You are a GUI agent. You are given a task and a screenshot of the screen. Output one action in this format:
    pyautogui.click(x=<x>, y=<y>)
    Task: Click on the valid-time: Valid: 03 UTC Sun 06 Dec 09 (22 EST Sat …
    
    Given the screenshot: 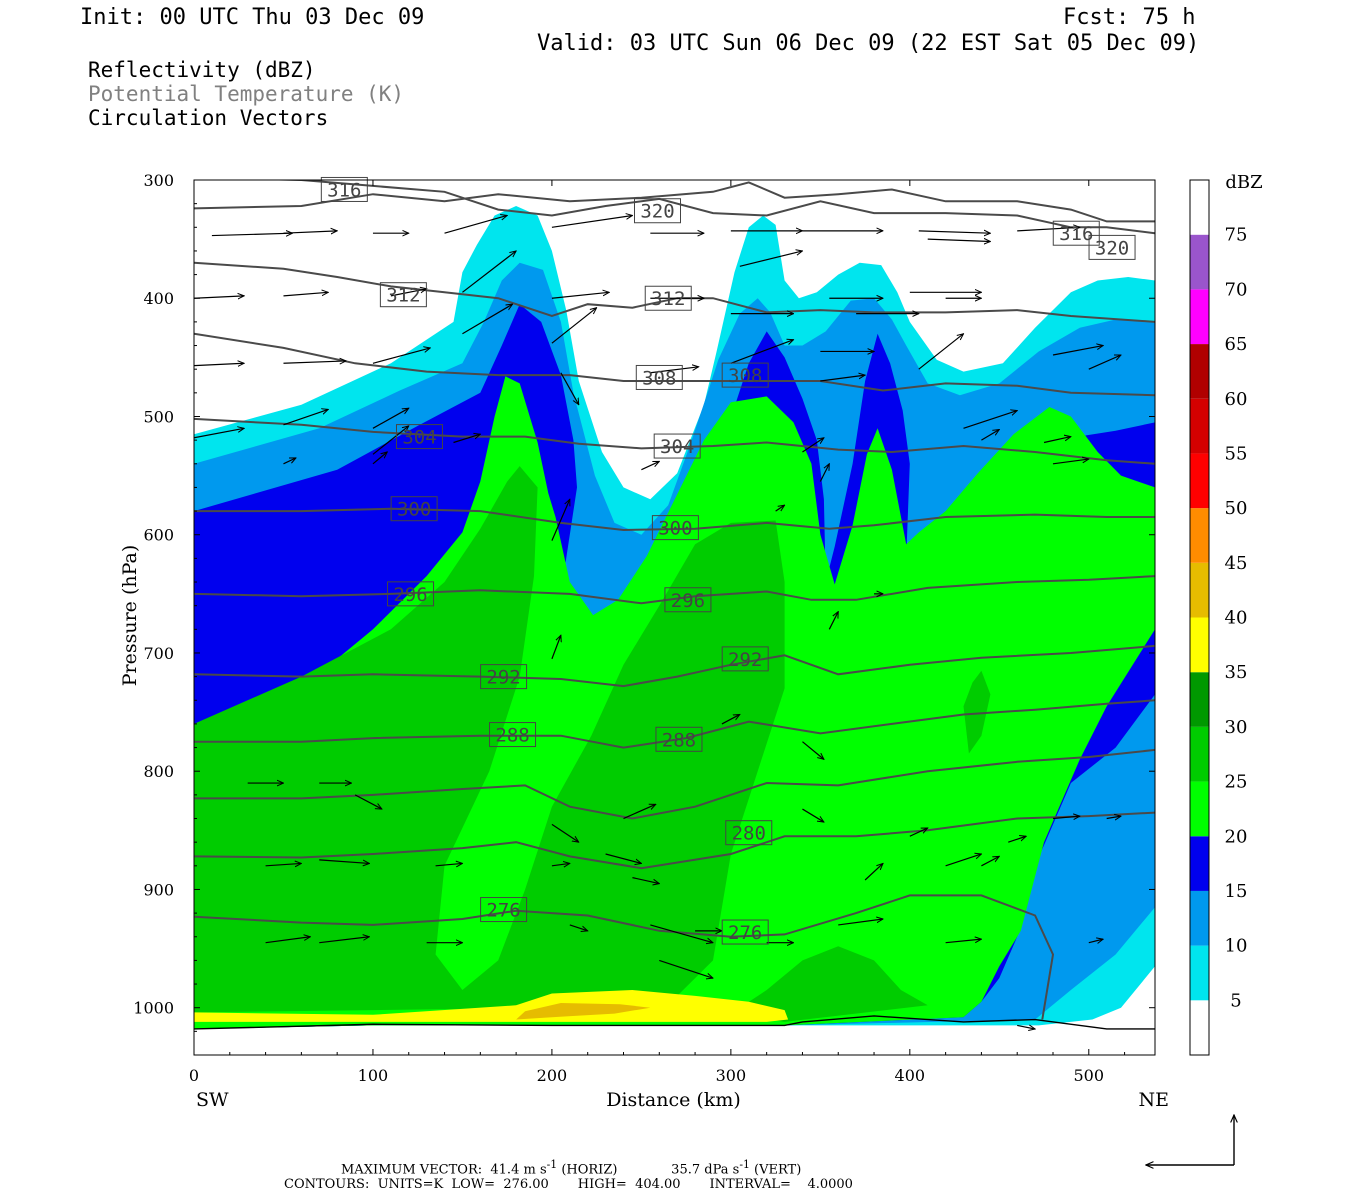 What is the action you would take?
    pyautogui.click(x=868, y=43)
    